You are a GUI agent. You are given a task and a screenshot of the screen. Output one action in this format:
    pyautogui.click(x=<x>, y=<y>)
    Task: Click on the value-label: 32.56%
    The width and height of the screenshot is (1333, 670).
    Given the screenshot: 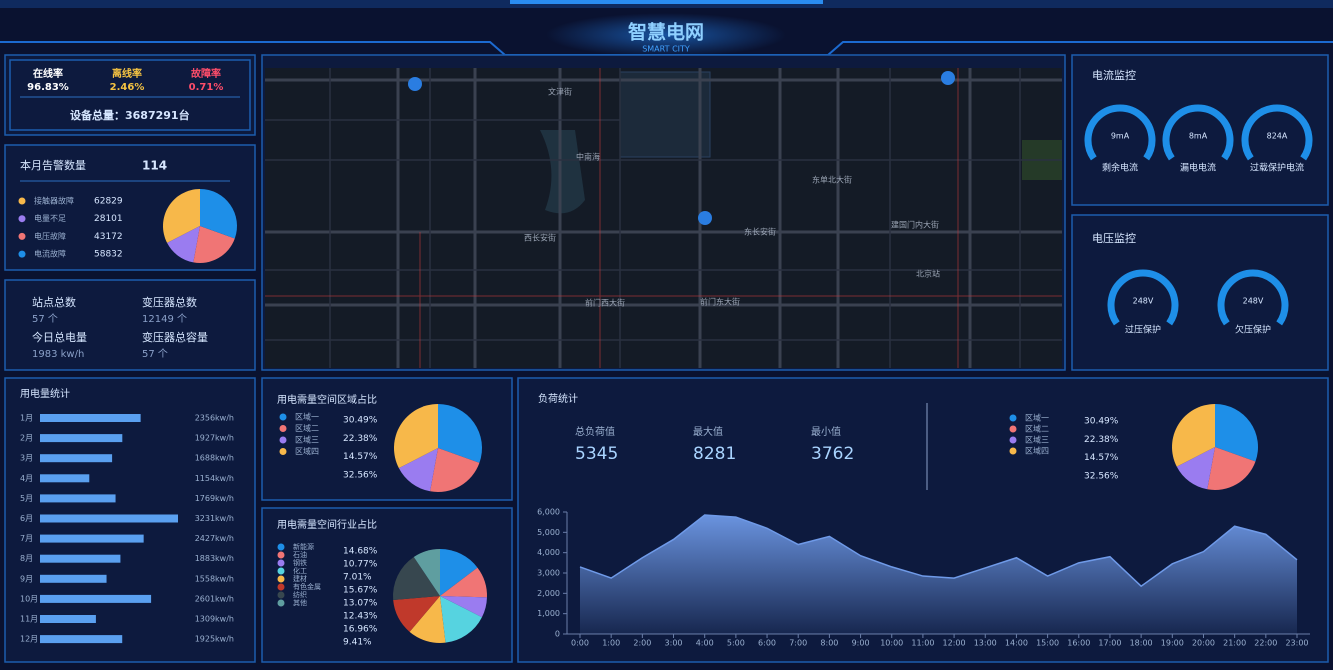 What is the action you would take?
    pyautogui.click(x=1101, y=476)
    